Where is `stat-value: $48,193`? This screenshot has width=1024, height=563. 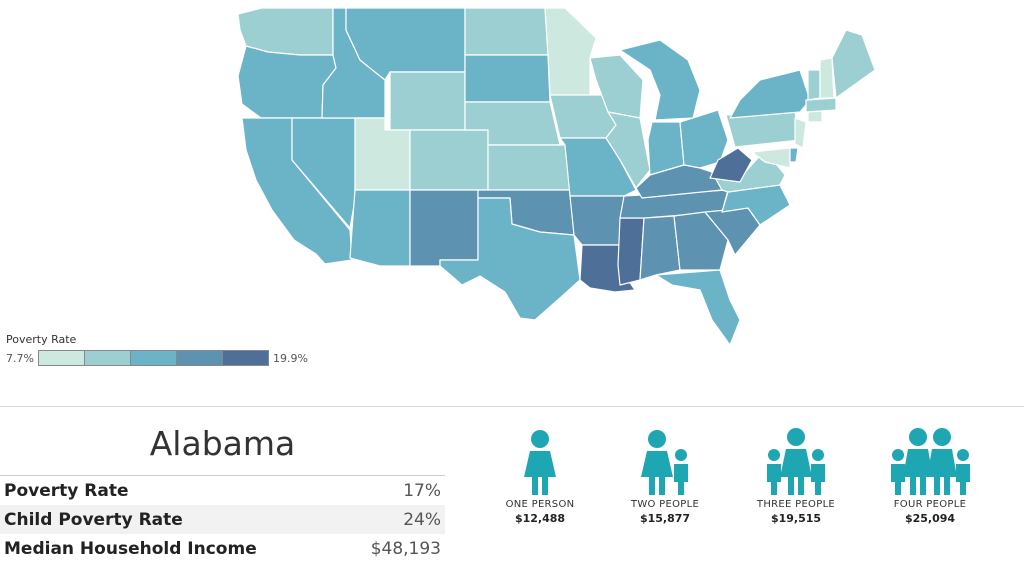
stat-value: $48,193 is located at coordinates (405, 548).